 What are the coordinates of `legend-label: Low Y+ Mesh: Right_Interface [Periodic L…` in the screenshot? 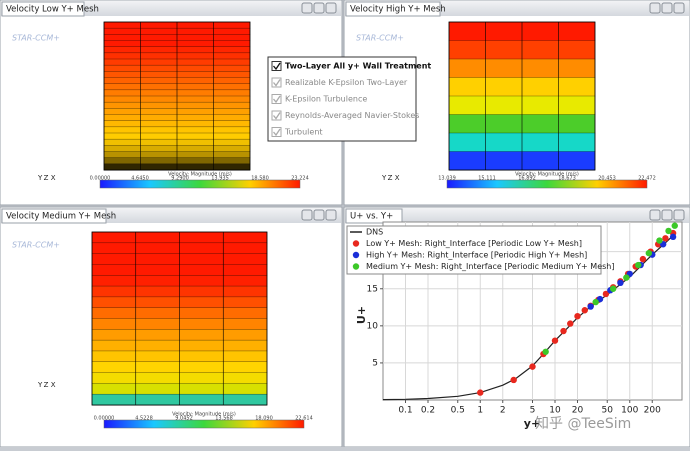 It's located at (474, 243).